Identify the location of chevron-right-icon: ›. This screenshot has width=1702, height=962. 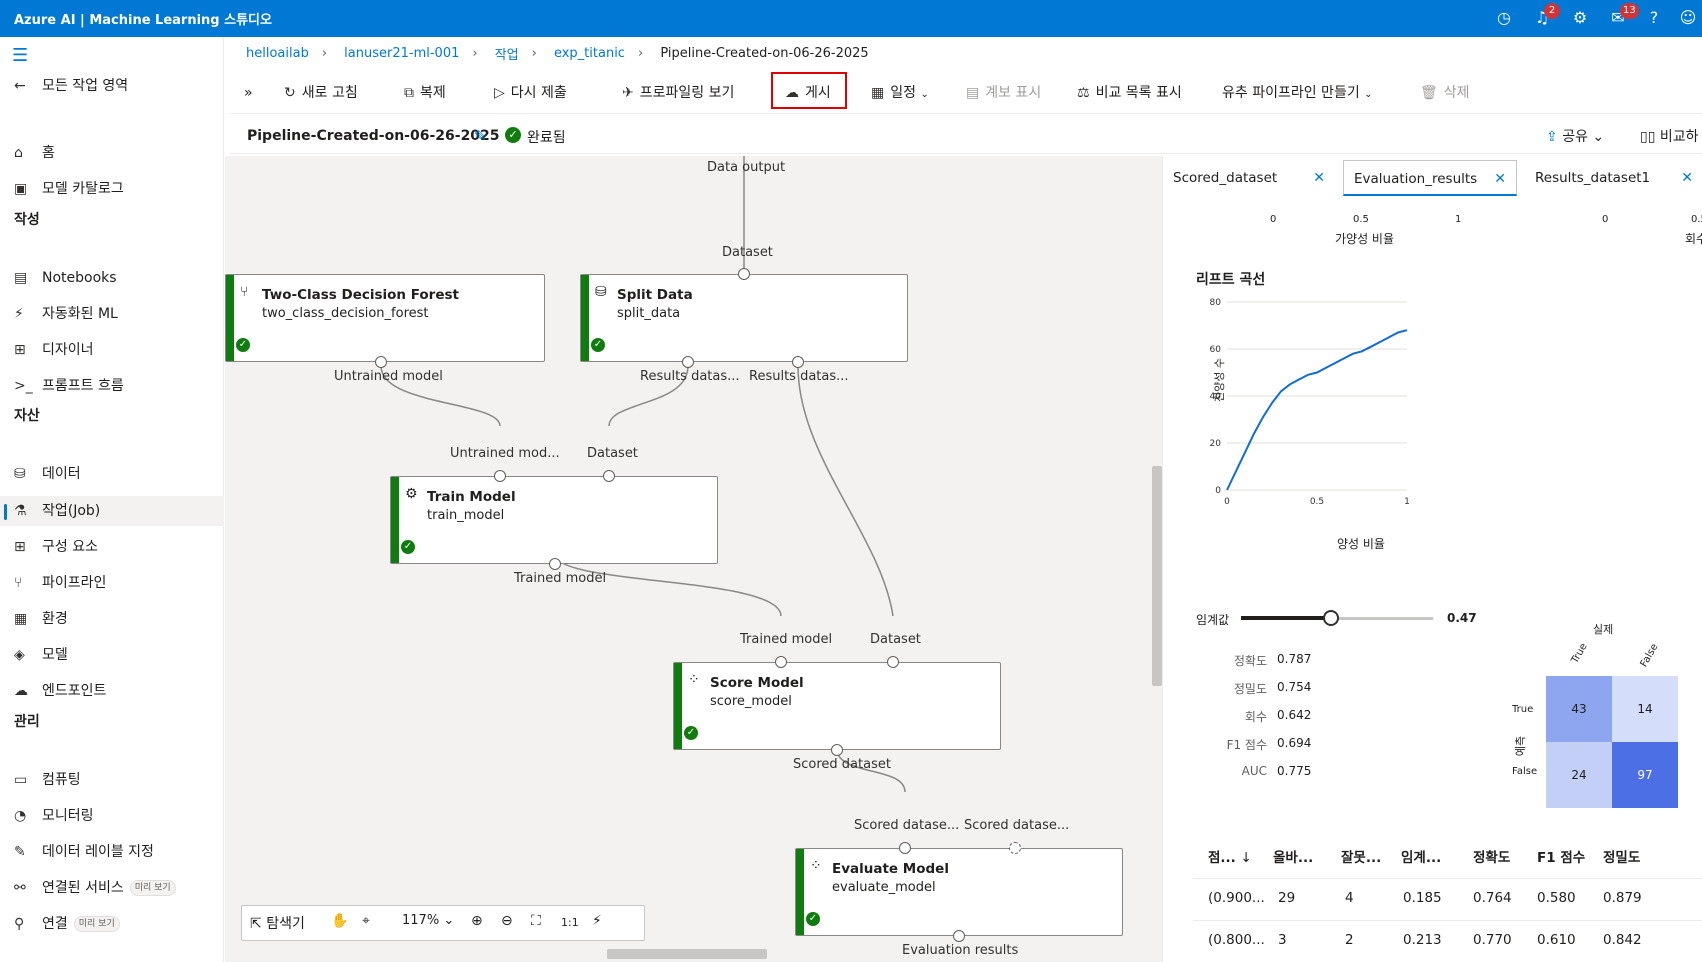
(324, 53).